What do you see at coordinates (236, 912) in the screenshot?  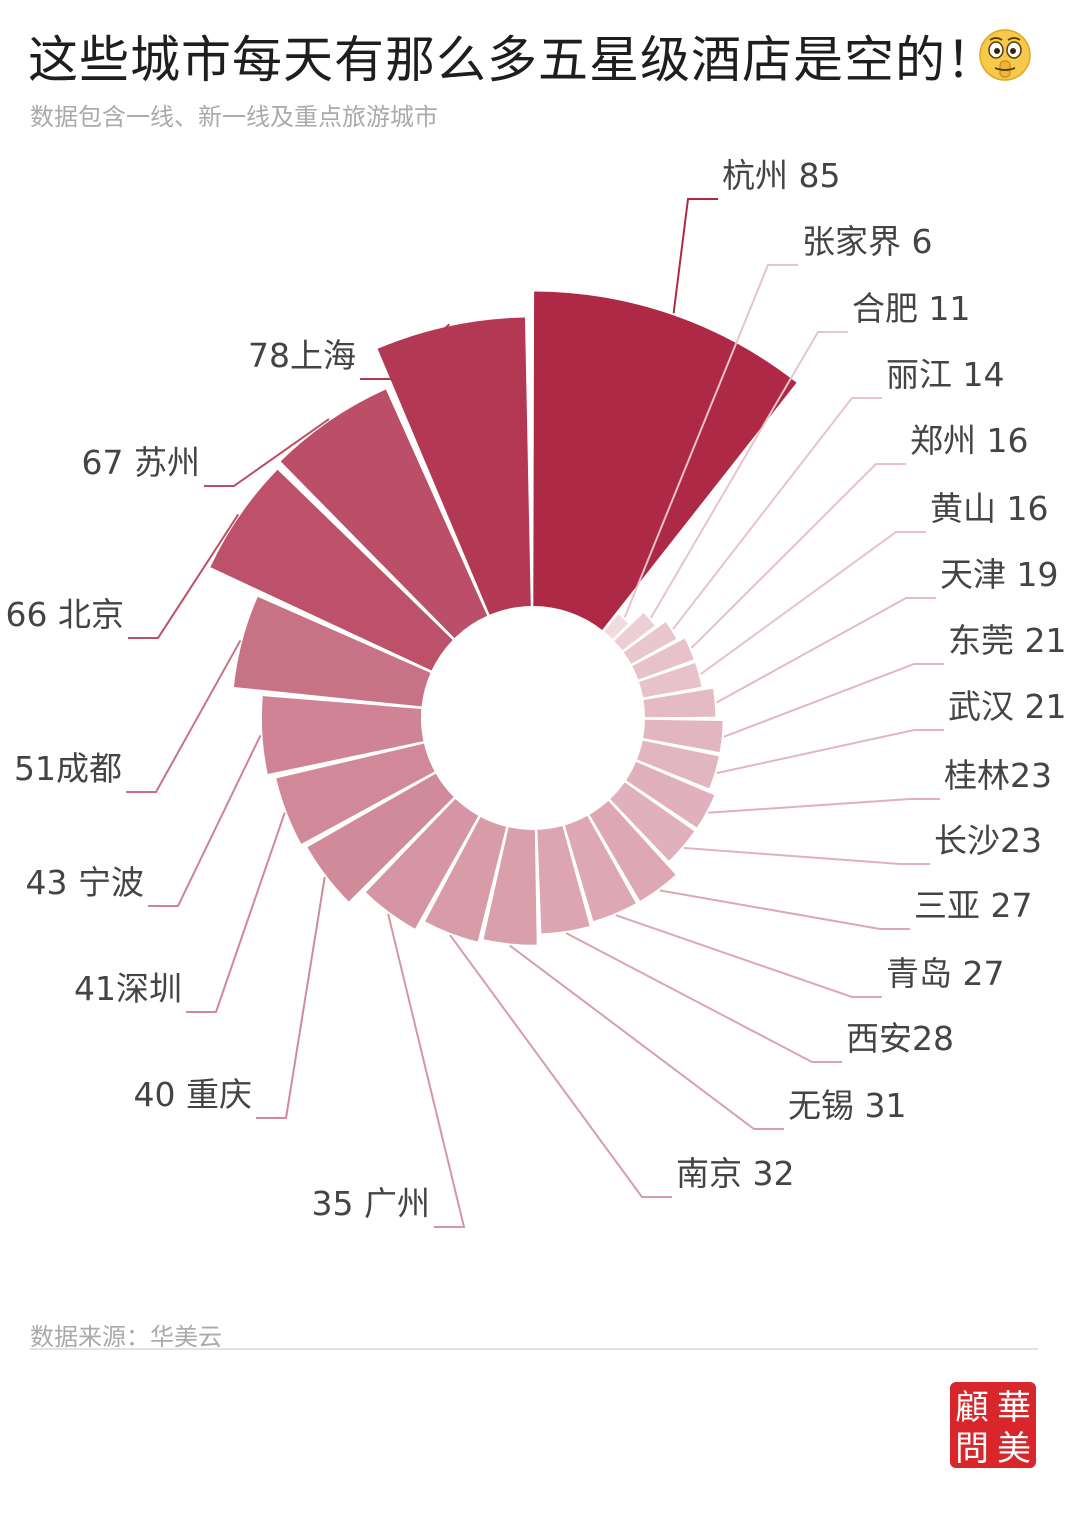 I see `leader-line-深圳` at bounding box center [236, 912].